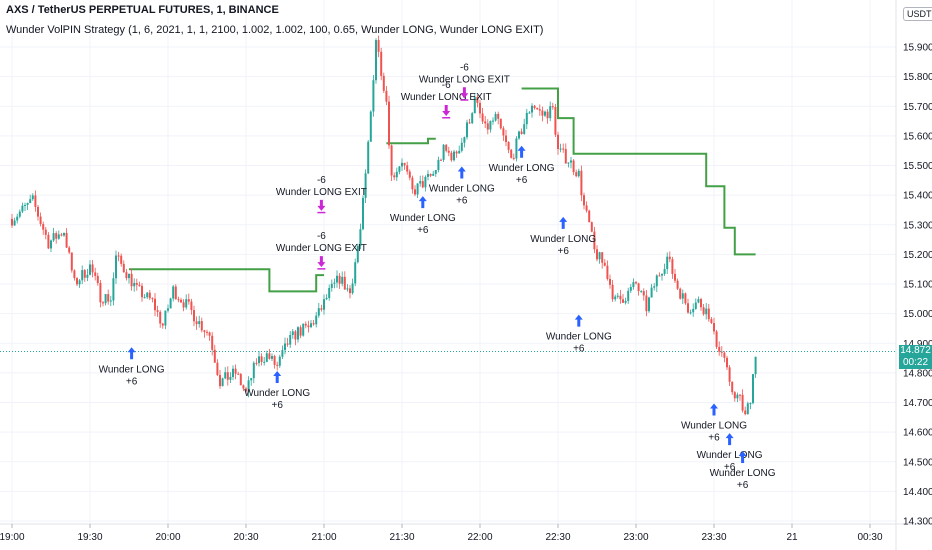  I want to click on exit-signal: Wunder LONG EXIT-6, so click(321, 194).